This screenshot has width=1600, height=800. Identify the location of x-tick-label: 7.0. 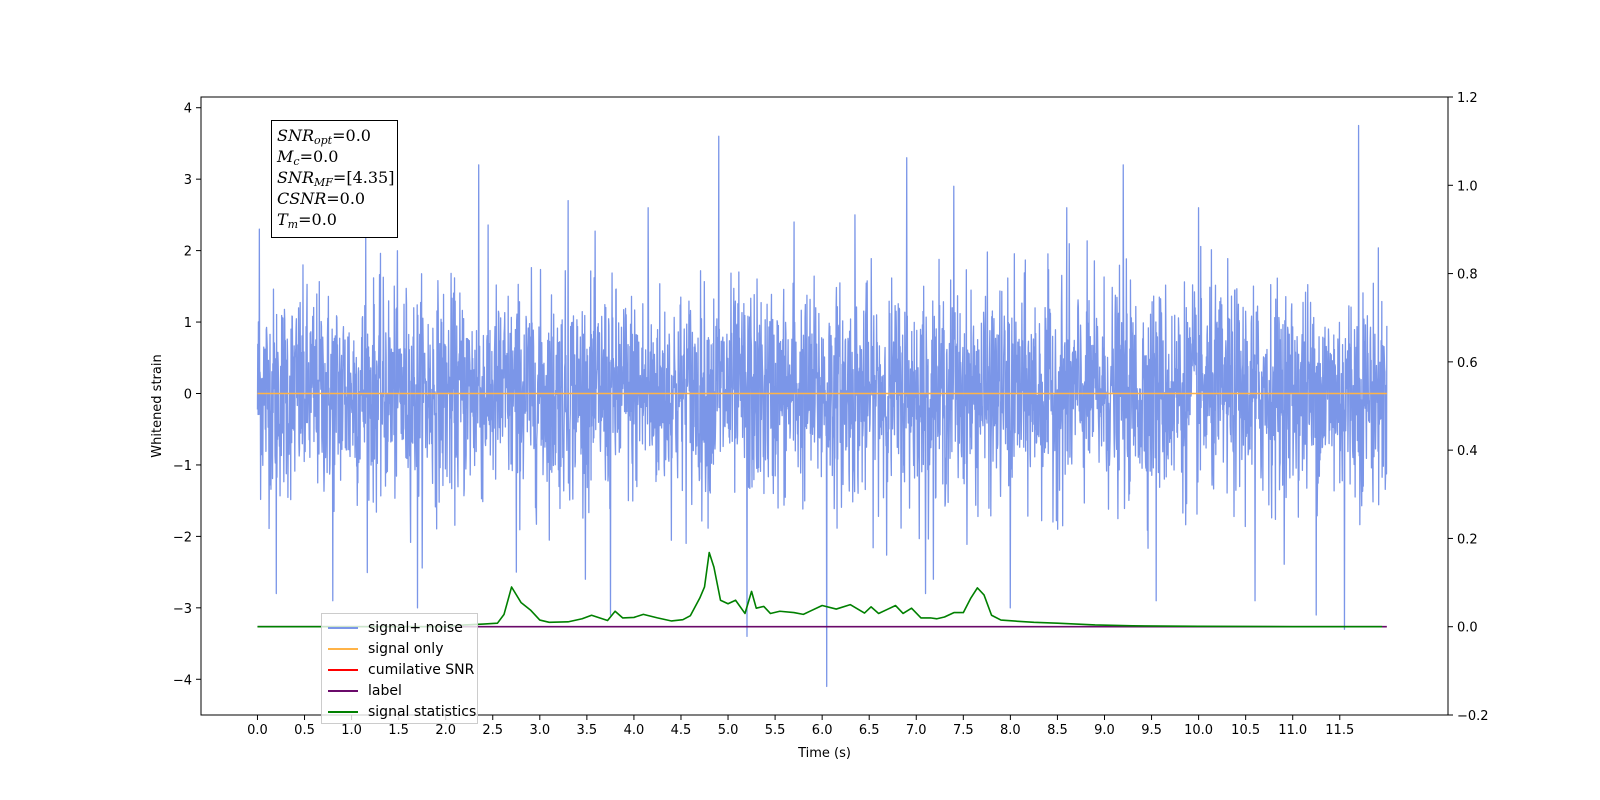
(916, 730).